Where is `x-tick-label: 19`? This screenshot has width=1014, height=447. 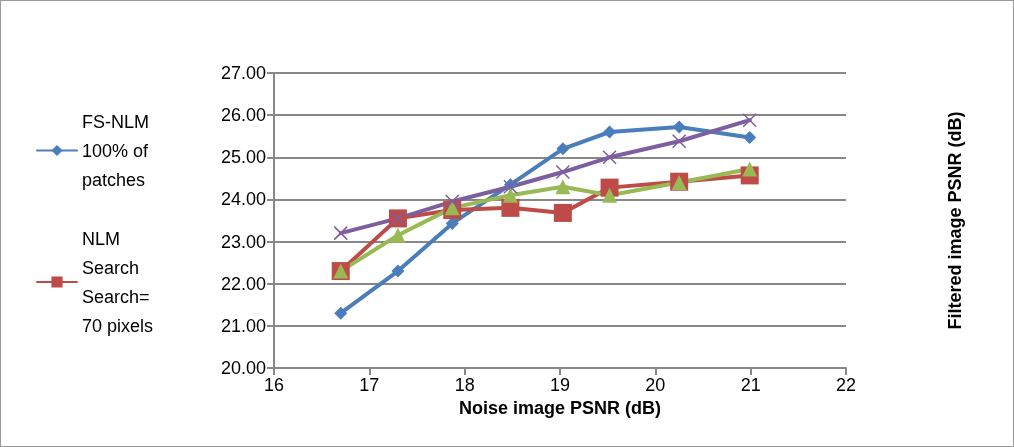 x-tick-label: 19 is located at coordinates (560, 385).